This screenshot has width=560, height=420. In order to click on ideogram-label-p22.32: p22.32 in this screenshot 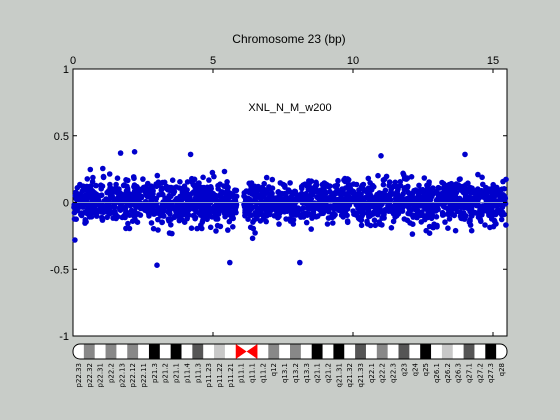, I will do `click(90, 375)`.